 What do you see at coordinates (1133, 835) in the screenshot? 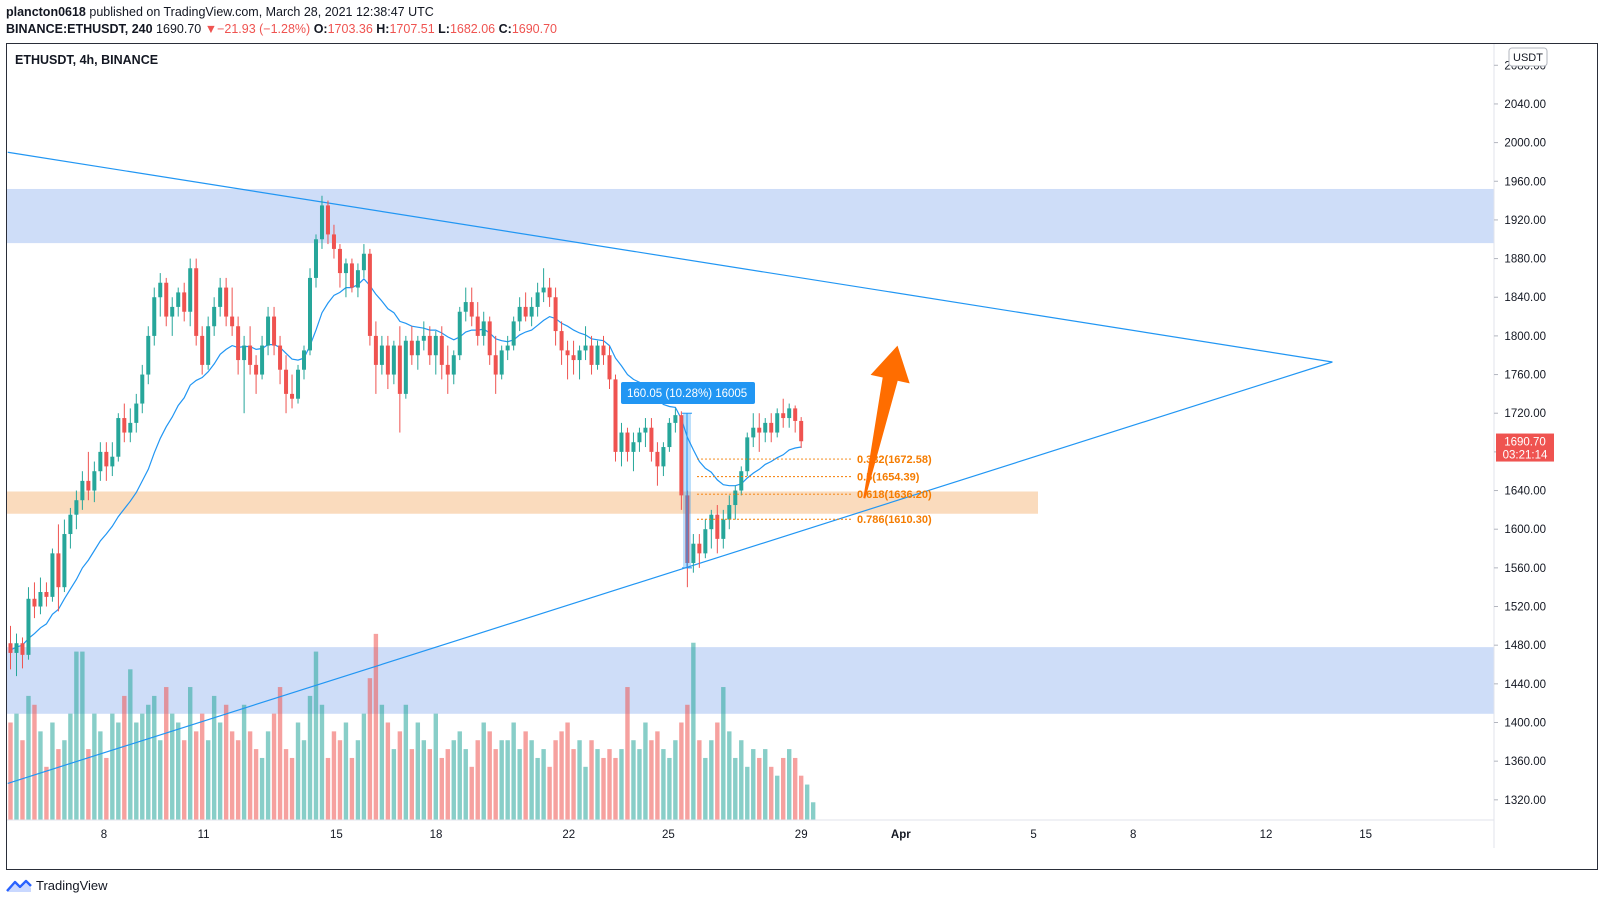
I see `x-tick-label: 8` at bounding box center [1133, 835].